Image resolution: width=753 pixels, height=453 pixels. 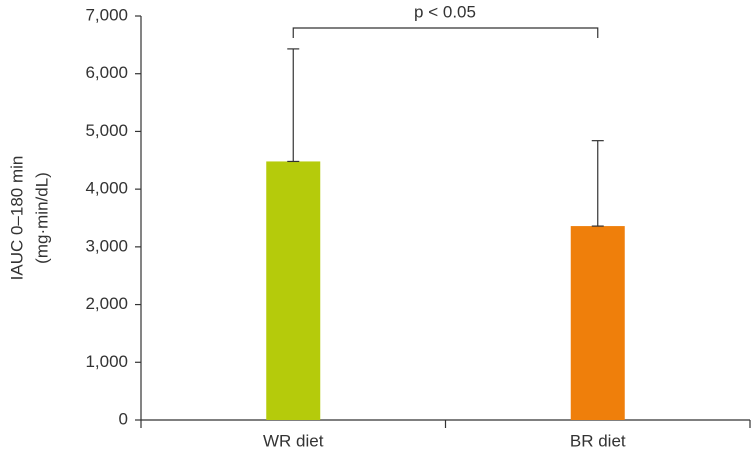 I want to click on x-tick-label: WR diet, so click(x=293, y=440).